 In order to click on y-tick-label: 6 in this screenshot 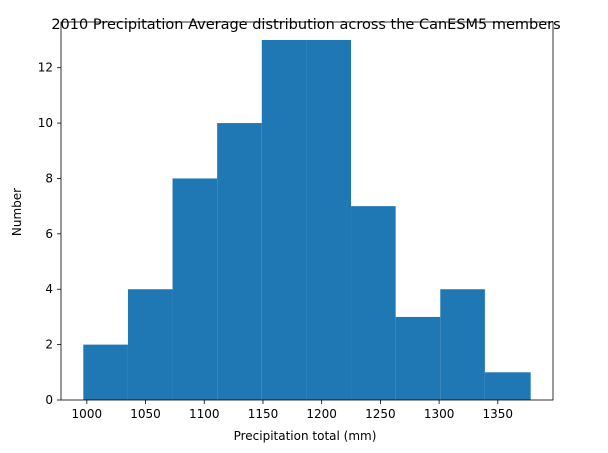, I will do `click(49, 234)`.